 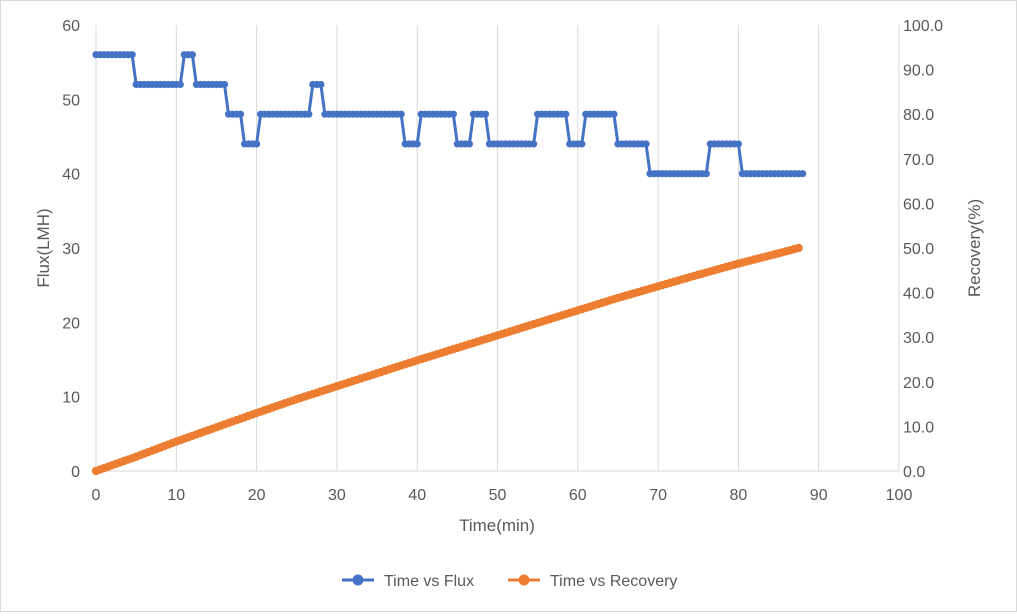 I want to click on recovery-point, so click(x=798, y=248).